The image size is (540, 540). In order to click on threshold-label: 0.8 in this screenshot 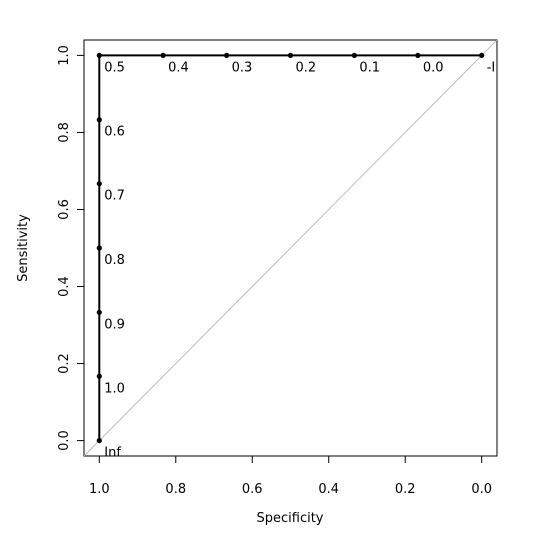, I will do `click(114, 260)`.